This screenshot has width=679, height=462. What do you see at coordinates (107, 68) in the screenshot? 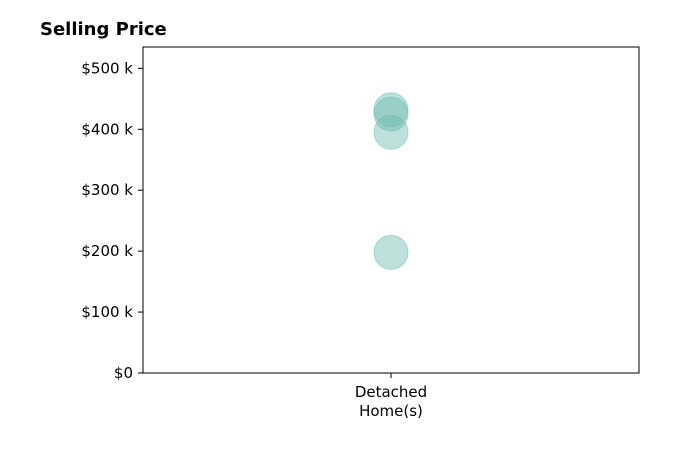
I see `y-tick-label: $500 k` at bounding box center [107, 68].